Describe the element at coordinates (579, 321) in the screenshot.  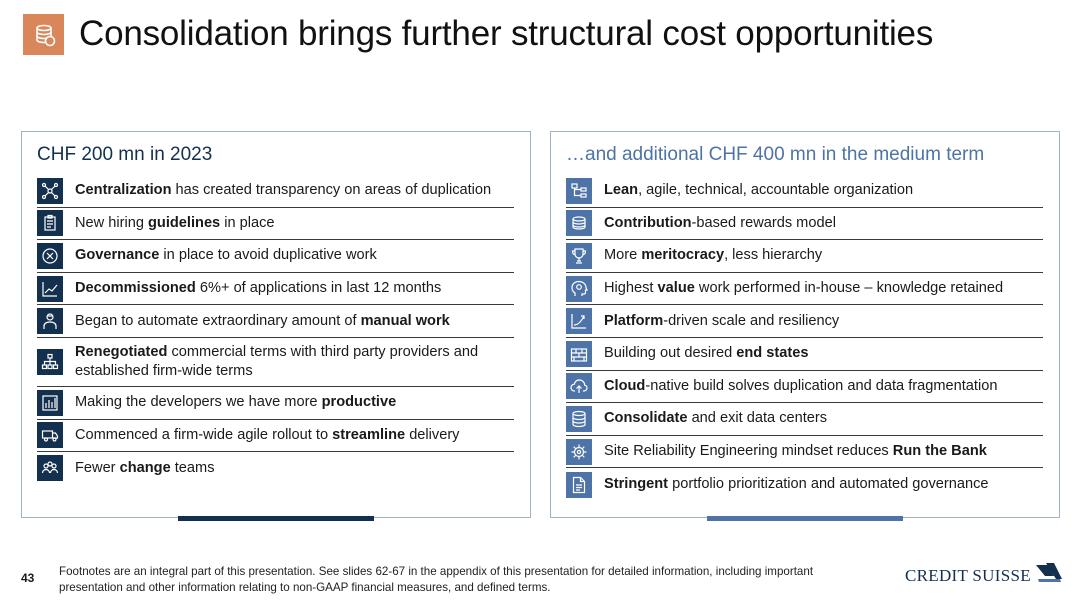
I see `growth-chart-icon` at that location.